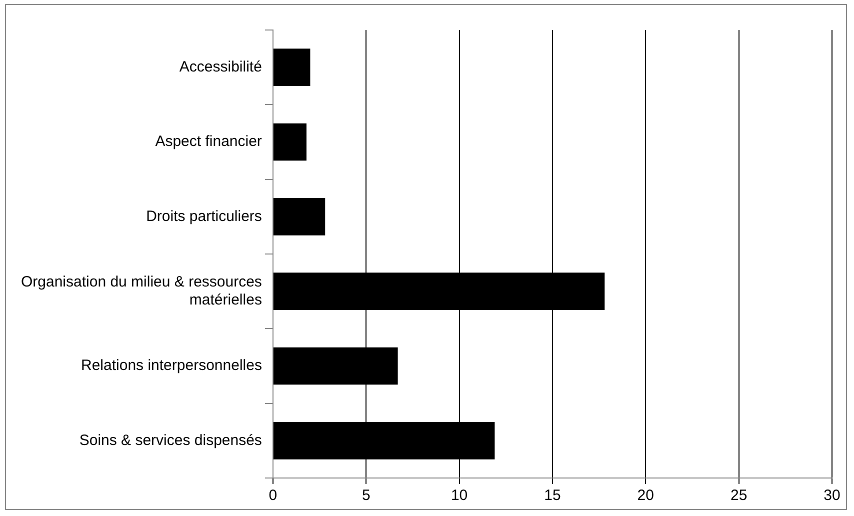 The width and height of the screenshot is (854, 516). Describe the element at coordinates (204, 216) in the screenshot. I see `y-tick-label: Droits particuliers` at that location.